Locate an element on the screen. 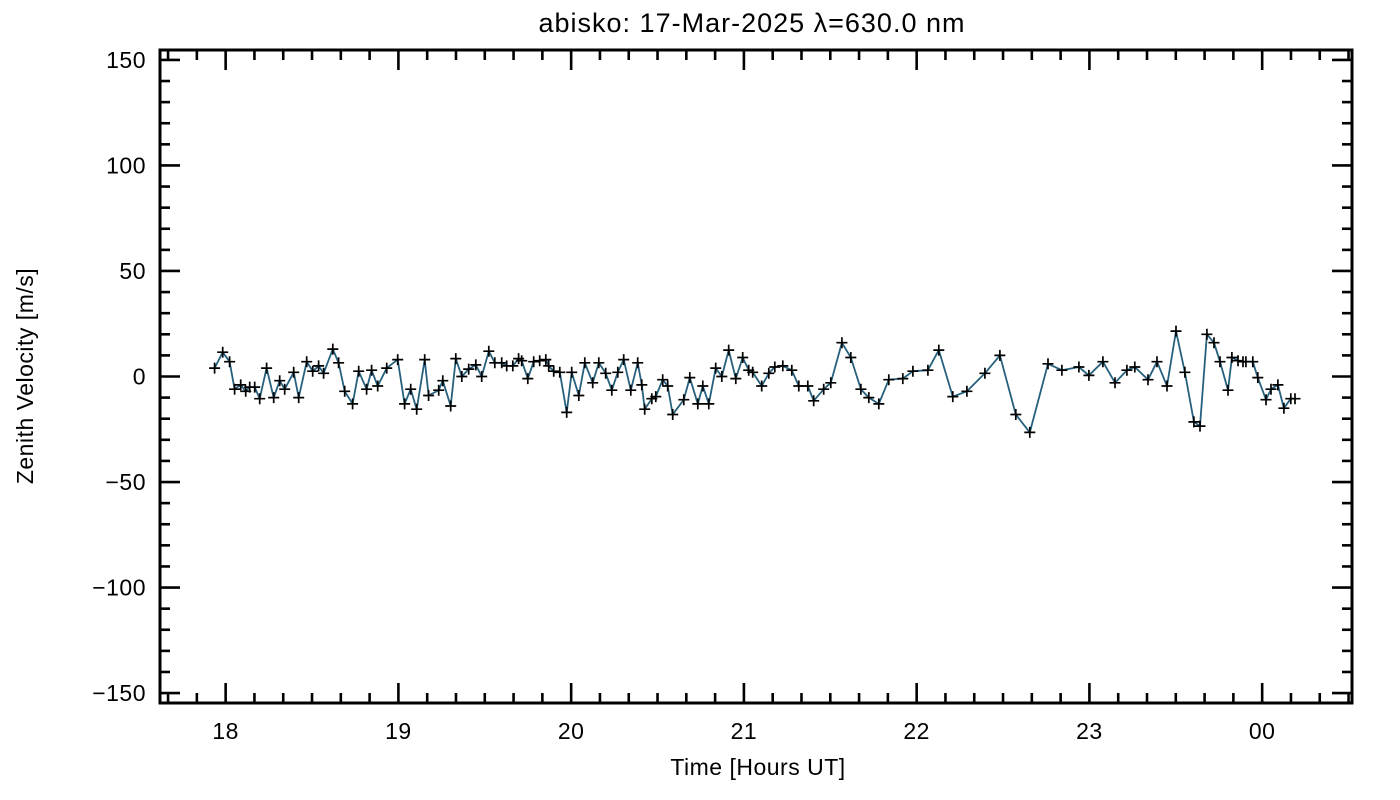 The width and height of the screenshot is (1400, 800). y-axis-tick-label: 150 is located at coordinates (126, 60).